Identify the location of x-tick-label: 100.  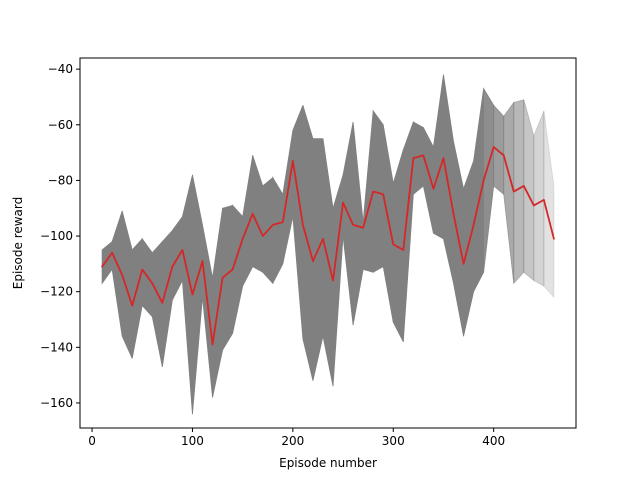
(192, 441).